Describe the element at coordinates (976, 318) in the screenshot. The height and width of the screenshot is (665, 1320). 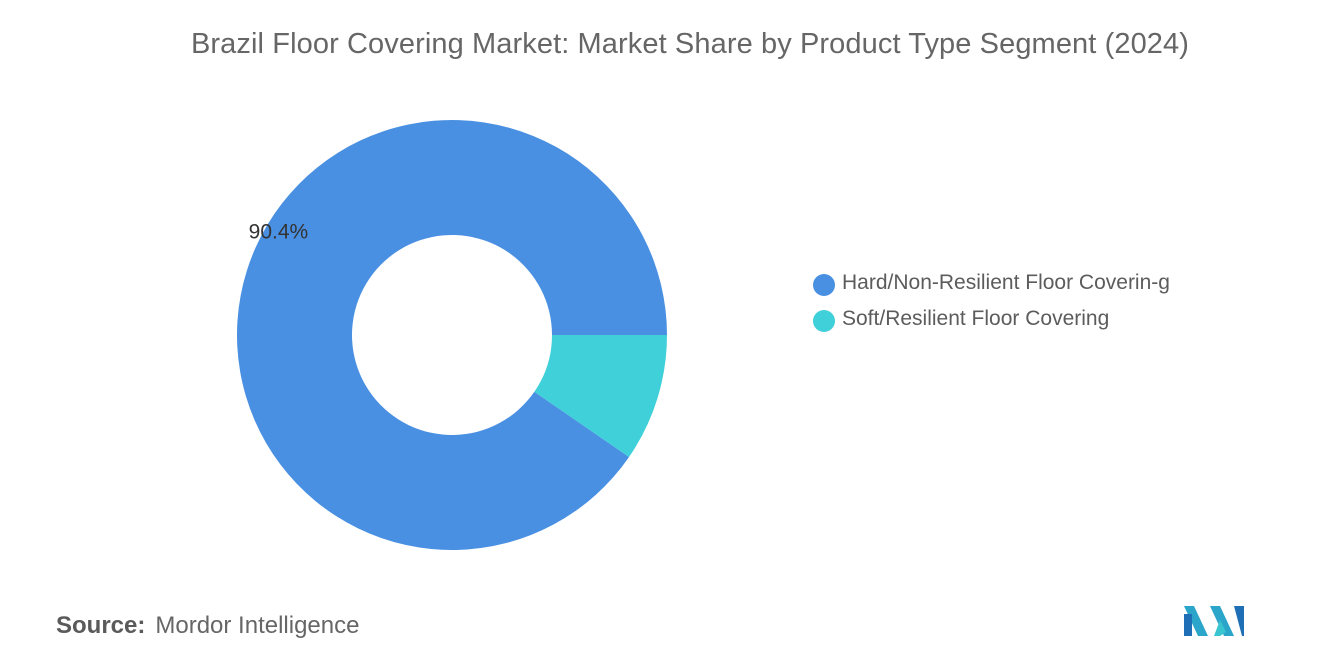
I see `legend-label-soft: Soft/Resilient Floor Covering` at that location.